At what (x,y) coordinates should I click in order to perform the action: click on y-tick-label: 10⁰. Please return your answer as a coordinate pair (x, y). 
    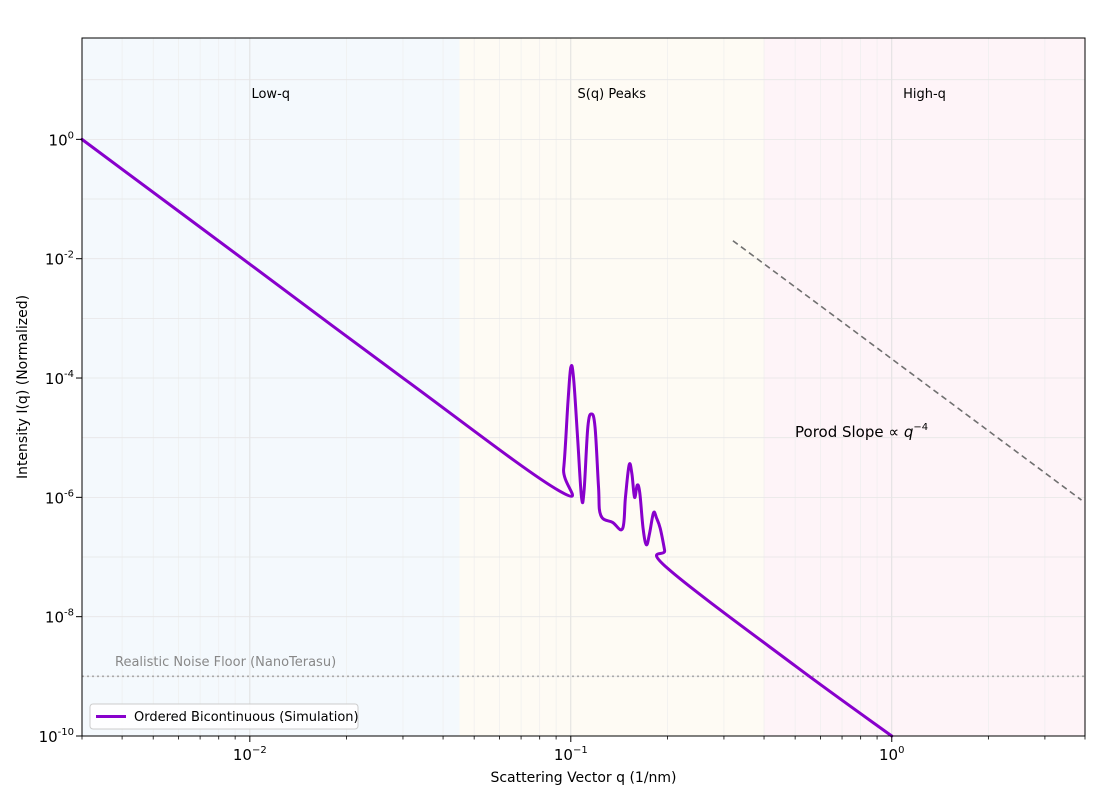
    Looking at the image, I should click on (61, 139).